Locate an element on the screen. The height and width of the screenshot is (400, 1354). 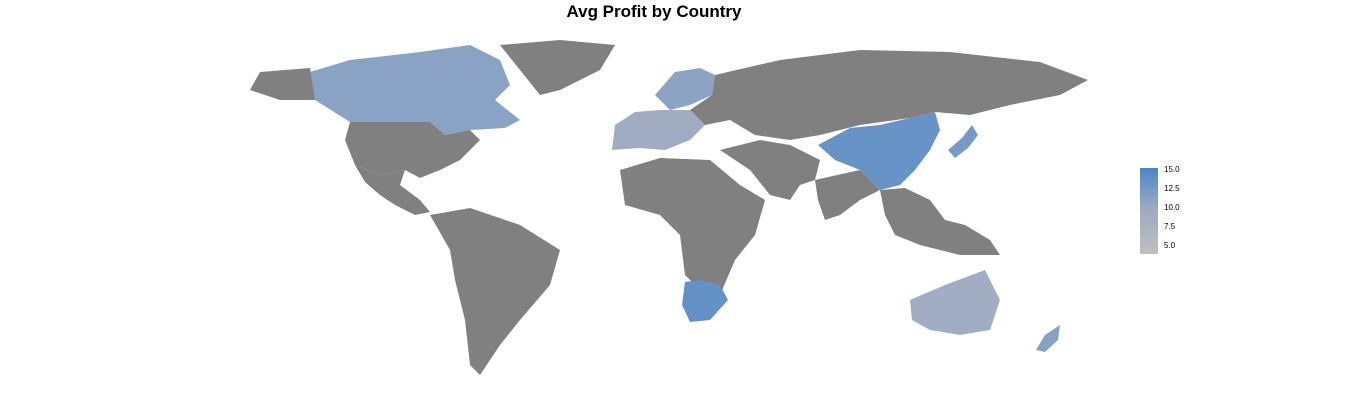
color-legend: 15.0 12.5 10.0 7.5 5.0 is located at coordinates (1170, 212).